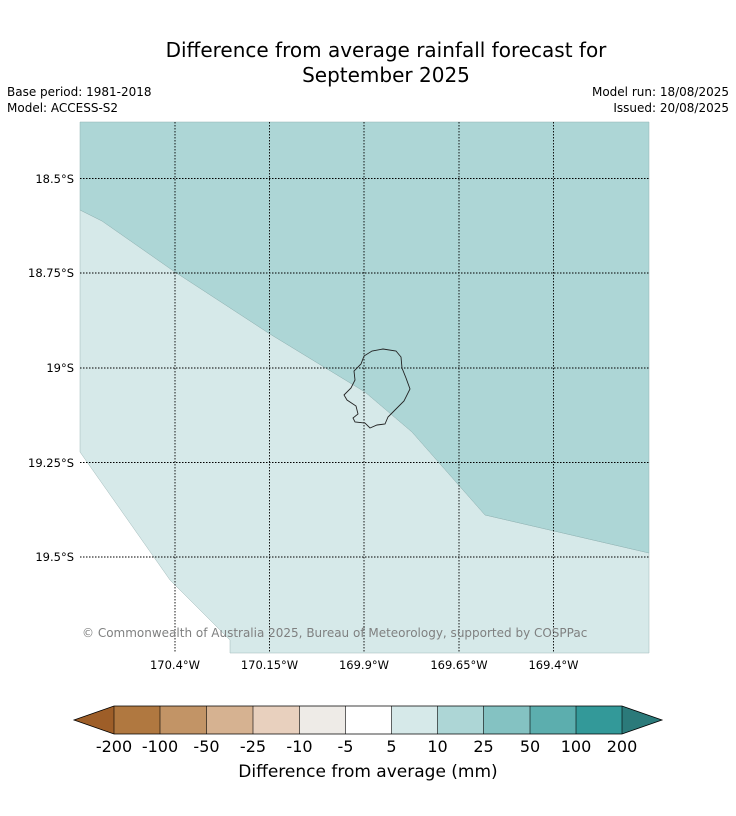 Image resolution: width=736 pixels, height=816 pixels. Describe the element at coordinates (459, 665) in the screenshot. I see `lon-label-169-65: 169.65°W` at that location.